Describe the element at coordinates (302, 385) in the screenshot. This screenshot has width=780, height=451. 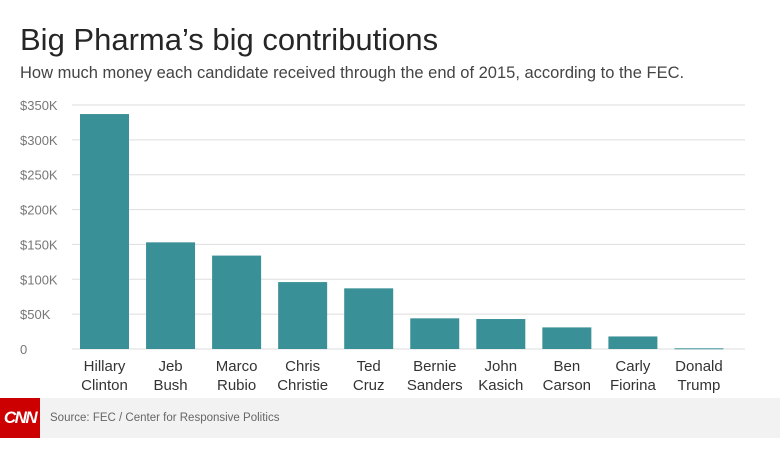
I see `x-category-label: Christie` at that location.